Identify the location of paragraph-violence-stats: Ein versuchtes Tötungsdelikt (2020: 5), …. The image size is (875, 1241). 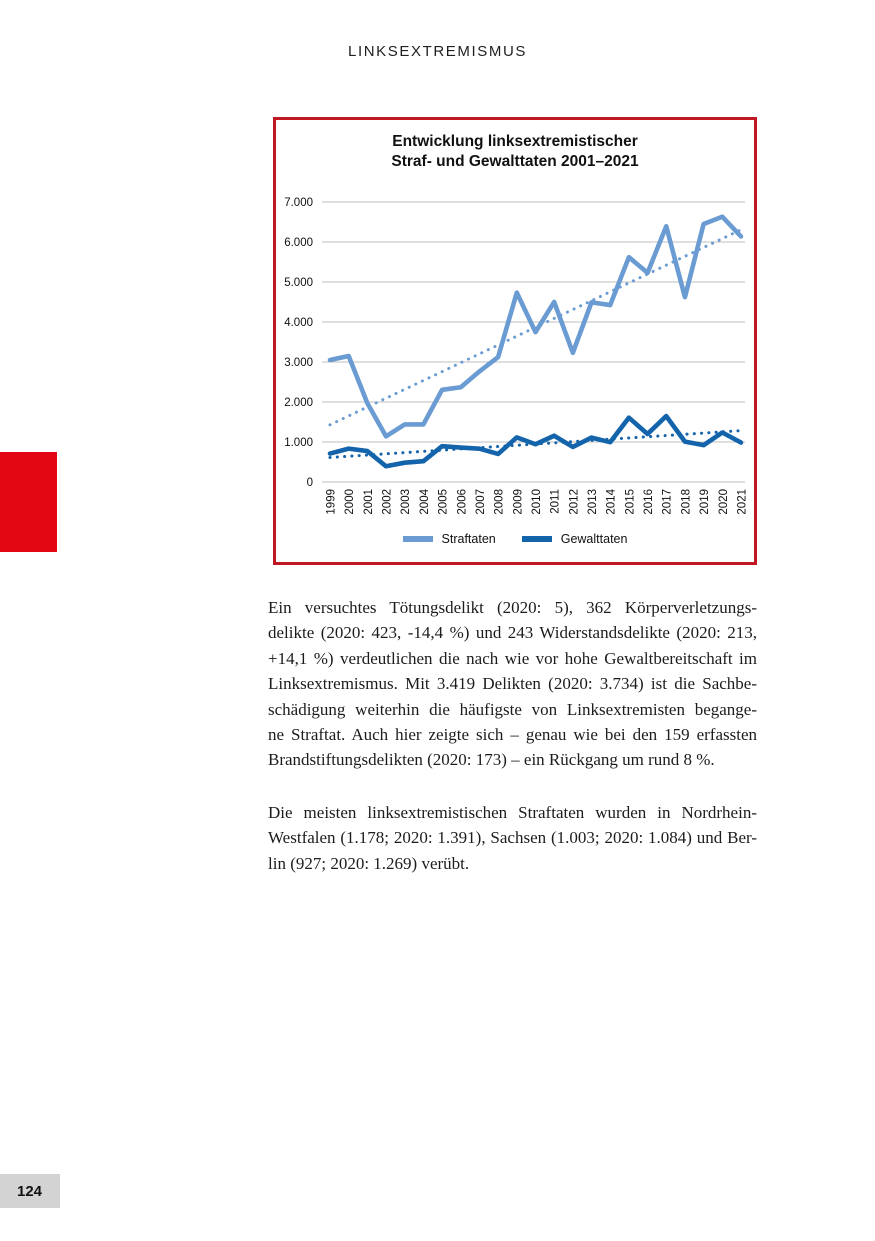
(512, 684).